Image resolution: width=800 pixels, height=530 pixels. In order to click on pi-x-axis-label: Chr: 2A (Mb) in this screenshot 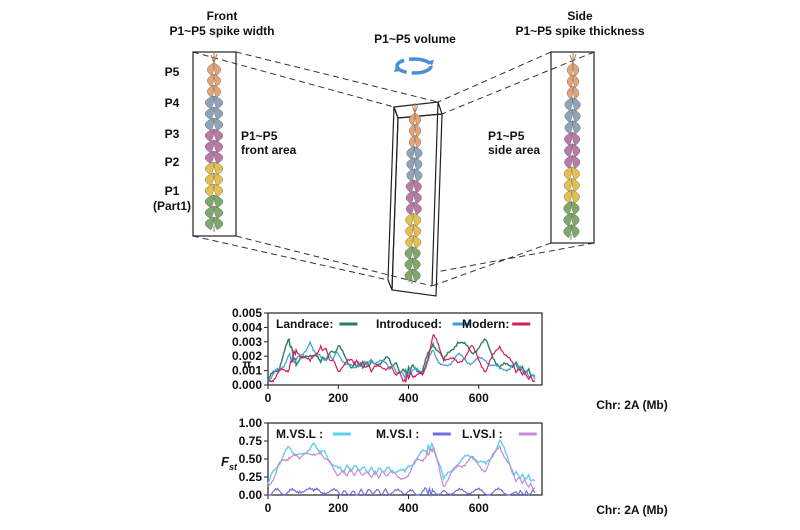, I will do `click(632, 405)`.